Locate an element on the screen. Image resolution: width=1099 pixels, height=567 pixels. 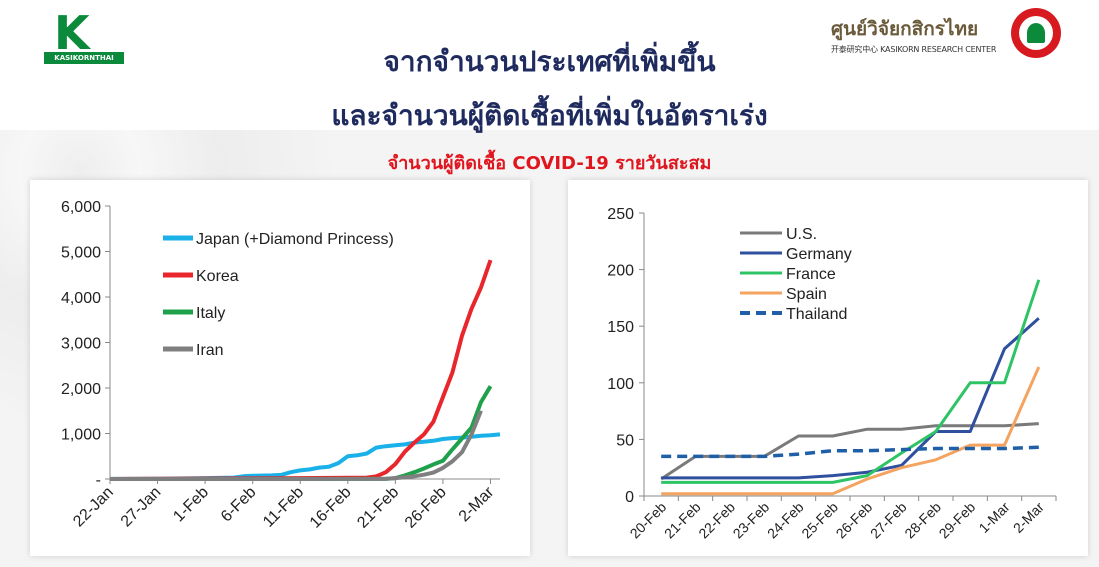
research-center-name: ศูนย์วิจัยกสิกรไทย is located at coordinates (905, 29).